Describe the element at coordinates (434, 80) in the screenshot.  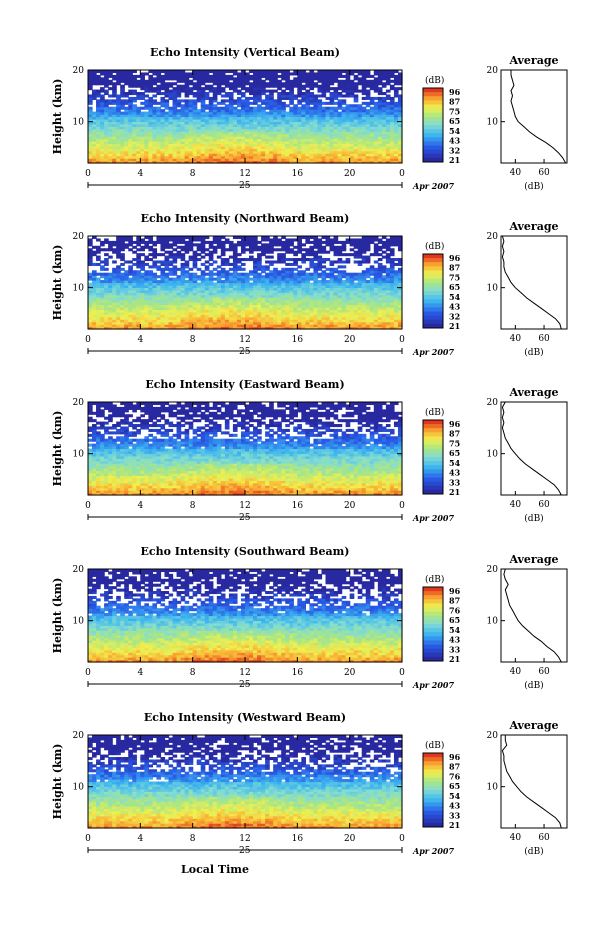
I see `colorbar-unit: (dB)` at that location.